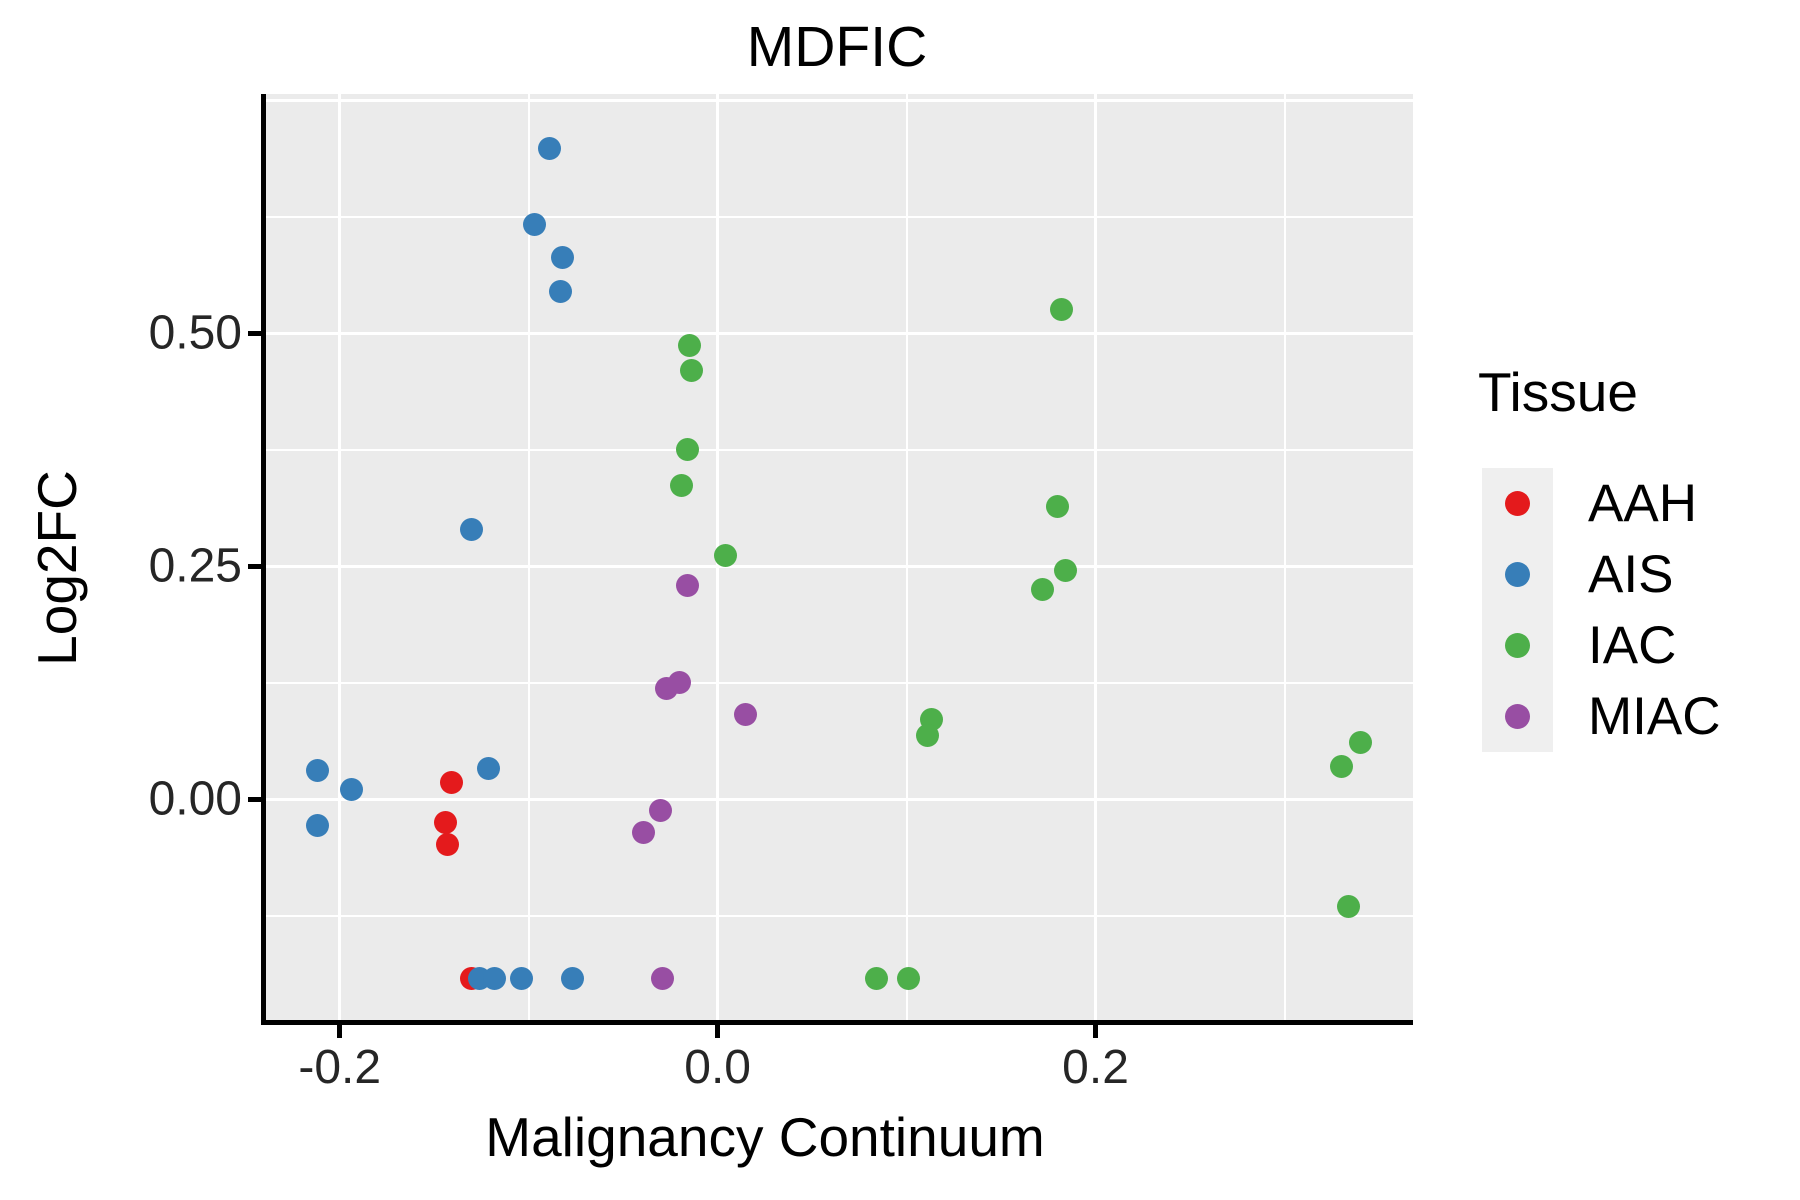 This screenshot has height=1200, width=1800. What do you see at coordinates (1517, 574) in the screenshot?
I see `legend-dot-AIS` at bounding box center [1517, 574].